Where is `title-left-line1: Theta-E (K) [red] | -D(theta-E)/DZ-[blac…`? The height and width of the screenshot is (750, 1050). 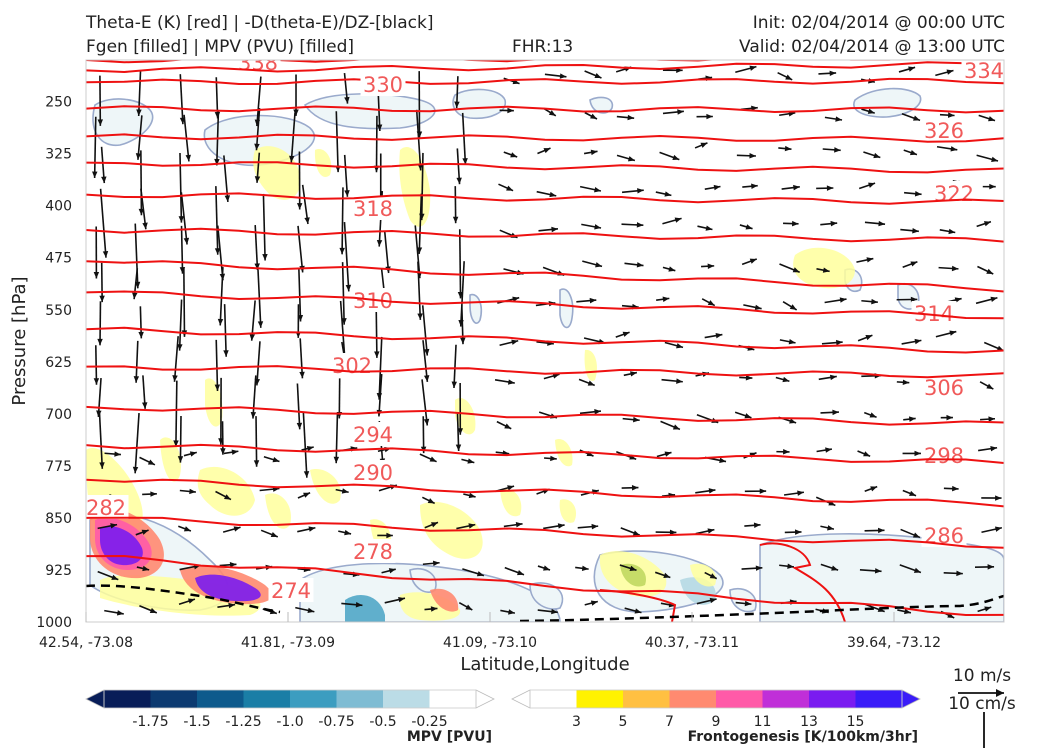 title-left-line1: Theta-E (K) [red] | -D(theta-E)/DZ-[blac… is located at coordinates (260, 23).